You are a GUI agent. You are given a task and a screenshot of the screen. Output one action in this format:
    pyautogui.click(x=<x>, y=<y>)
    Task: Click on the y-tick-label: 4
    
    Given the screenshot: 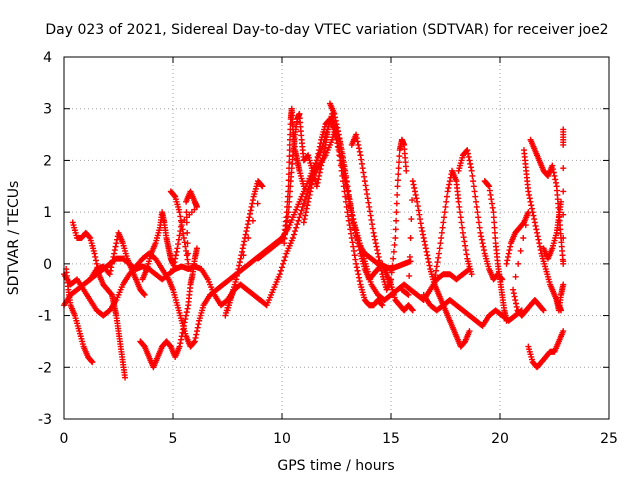 What is the action you would take?
    pyautogui.click(x=47, y=58)
    